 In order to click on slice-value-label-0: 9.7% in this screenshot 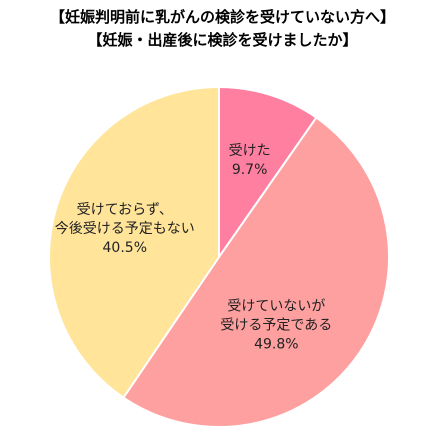, I will do `click(250, 170)`.